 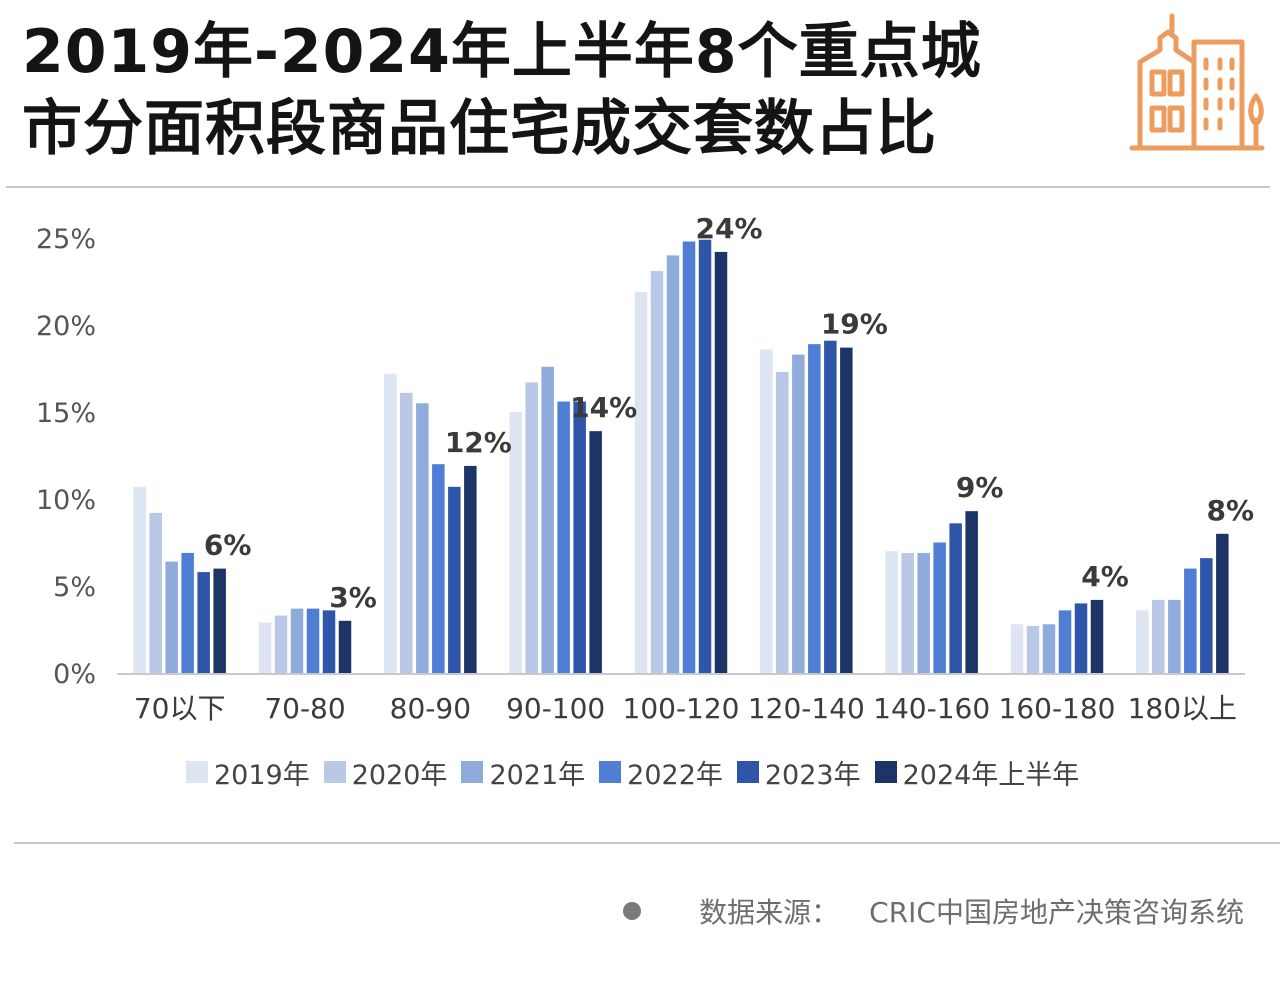 I want to click on x-tick-label: 70-80, so click(x=304, y=708).